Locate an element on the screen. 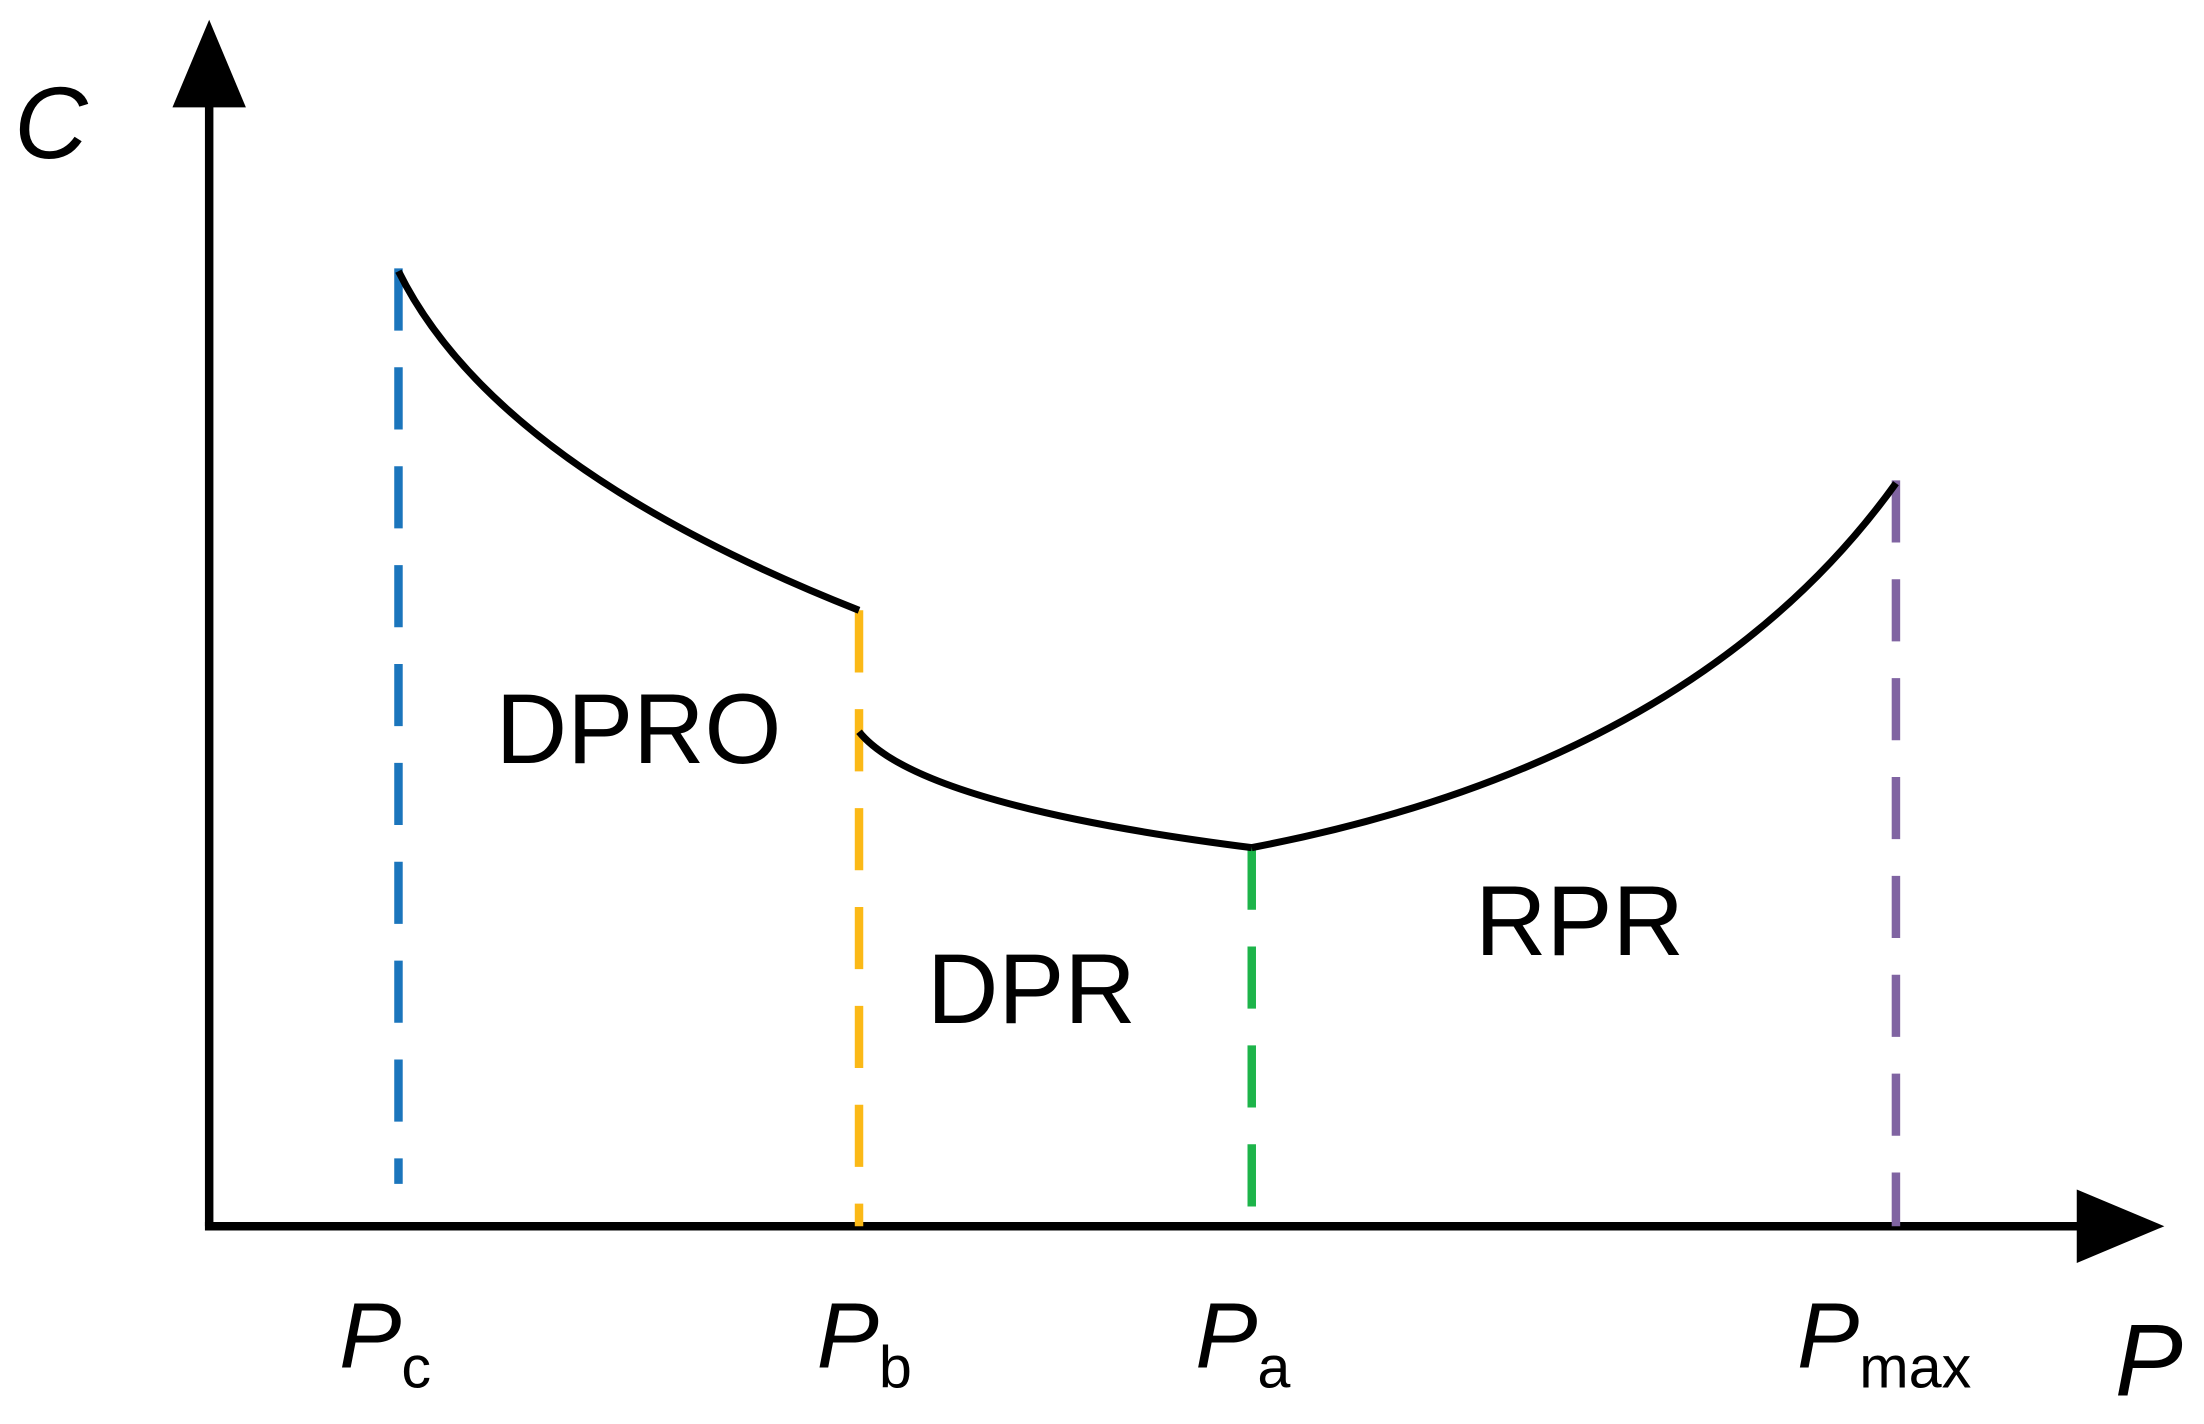 The width and height of the screenshot is (2204, 1424). x-axis-label: P is located at coordinates (2149, 1361).